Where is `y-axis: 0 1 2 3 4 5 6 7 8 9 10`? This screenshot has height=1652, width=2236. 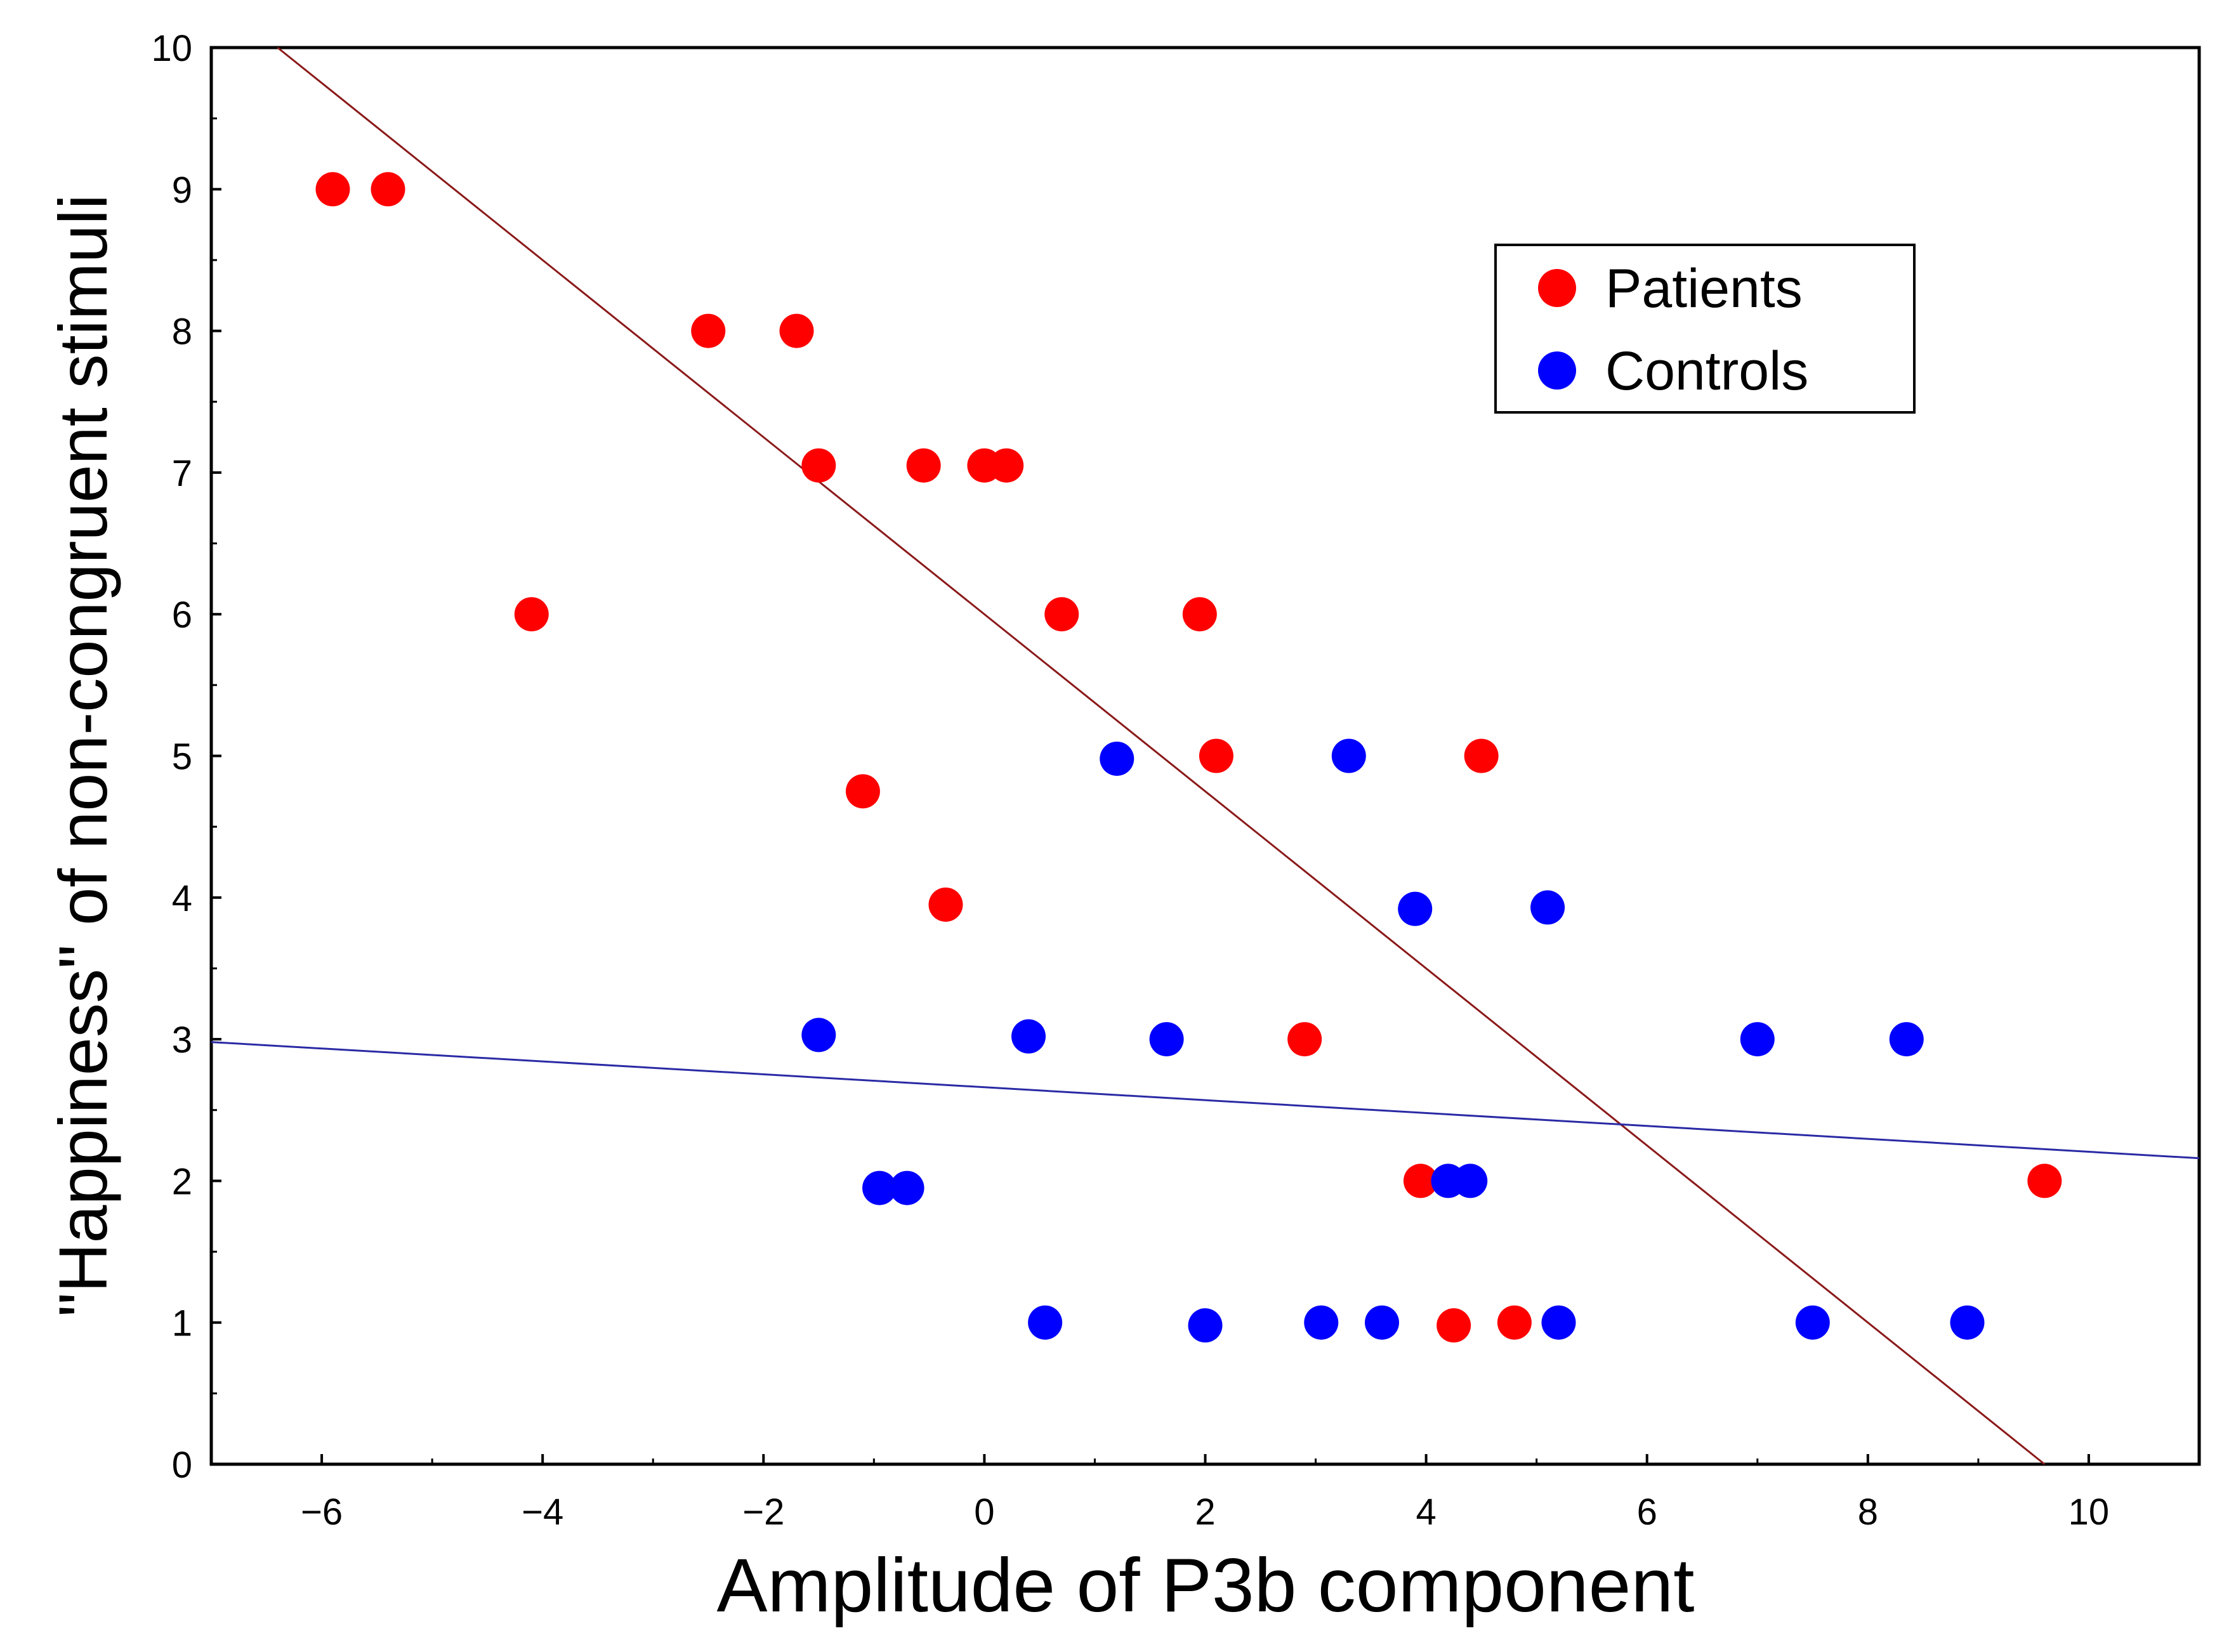 y-axis: 0 1 2 3 4 5 6 7 8 9 10 is located at coordinates (186, 757).